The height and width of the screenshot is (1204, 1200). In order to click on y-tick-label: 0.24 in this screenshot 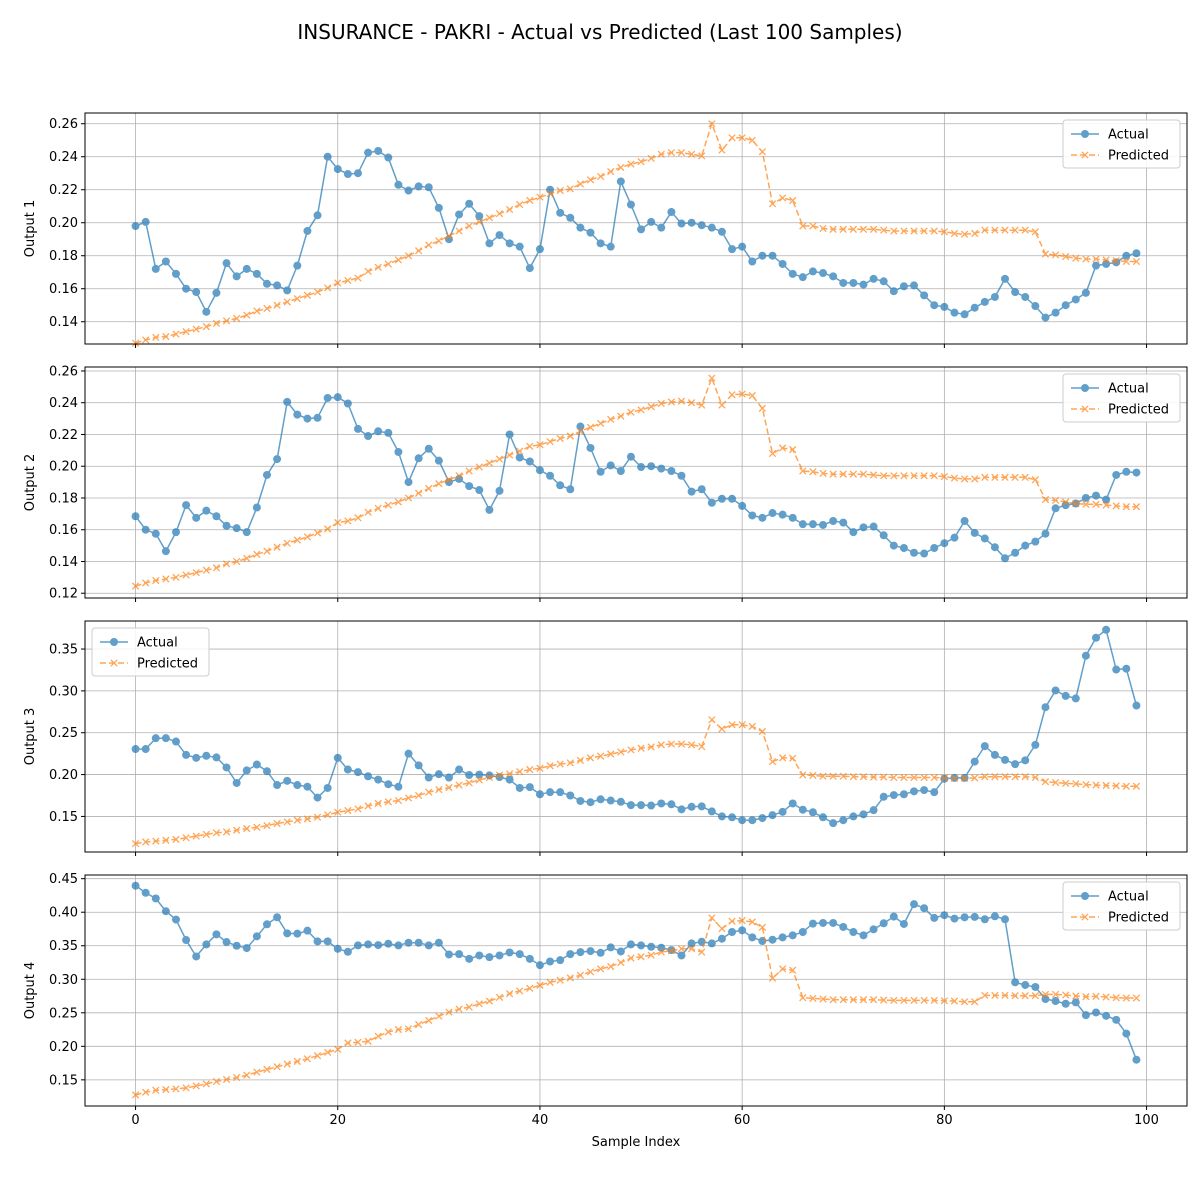, I will do `click(63, 403)`.